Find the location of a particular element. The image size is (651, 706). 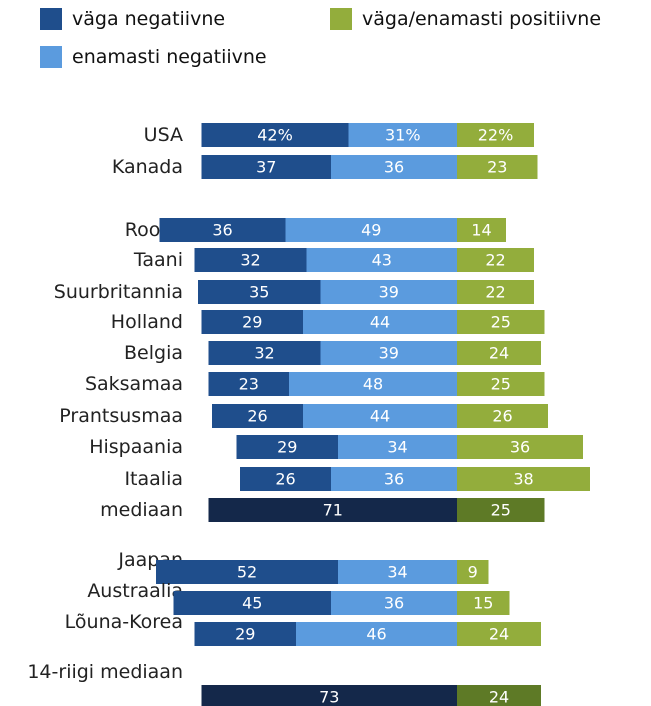

value-label-kanada-positive: 23 is located at coordinates (497, 167).